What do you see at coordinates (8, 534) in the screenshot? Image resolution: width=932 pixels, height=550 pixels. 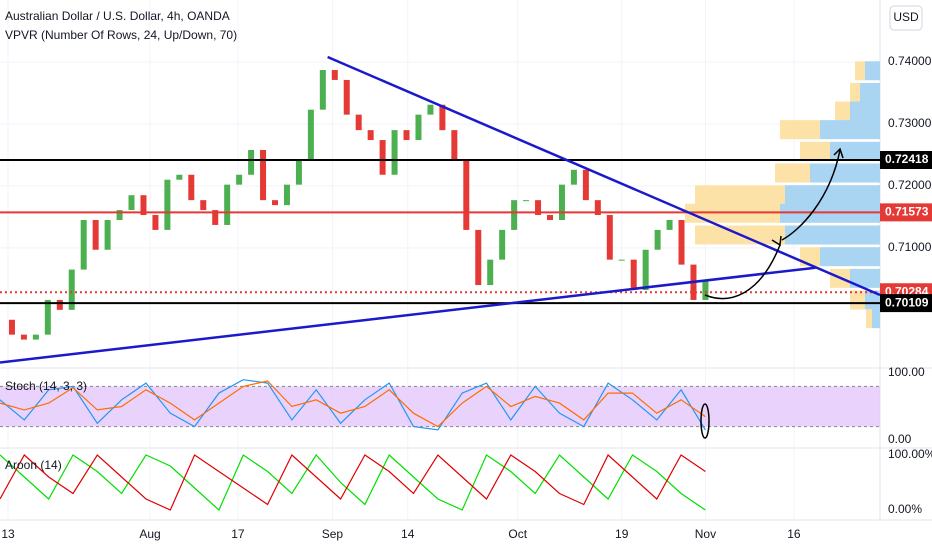 I see `x-tick-label: 13` at bounding box center [8, 534].